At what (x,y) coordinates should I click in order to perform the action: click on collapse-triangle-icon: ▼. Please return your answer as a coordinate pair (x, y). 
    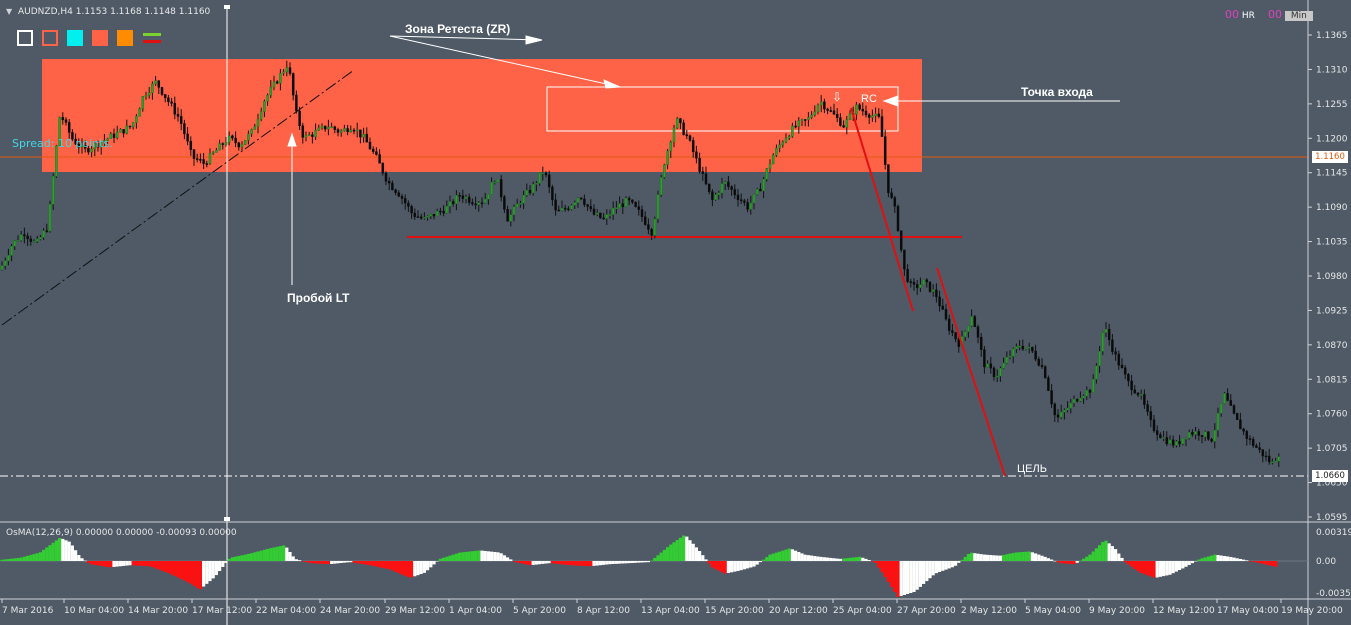
    Looking at the image, I should click on (9, 11).